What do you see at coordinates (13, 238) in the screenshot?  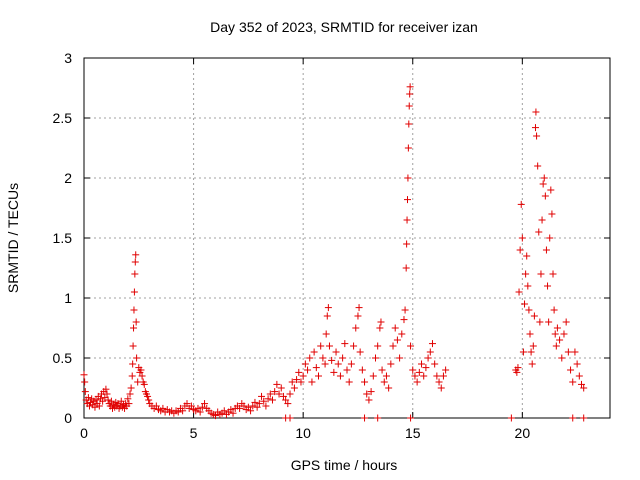 I see `y-axis-label: SRMTID / TECUs` at bounding box center [13, 238].